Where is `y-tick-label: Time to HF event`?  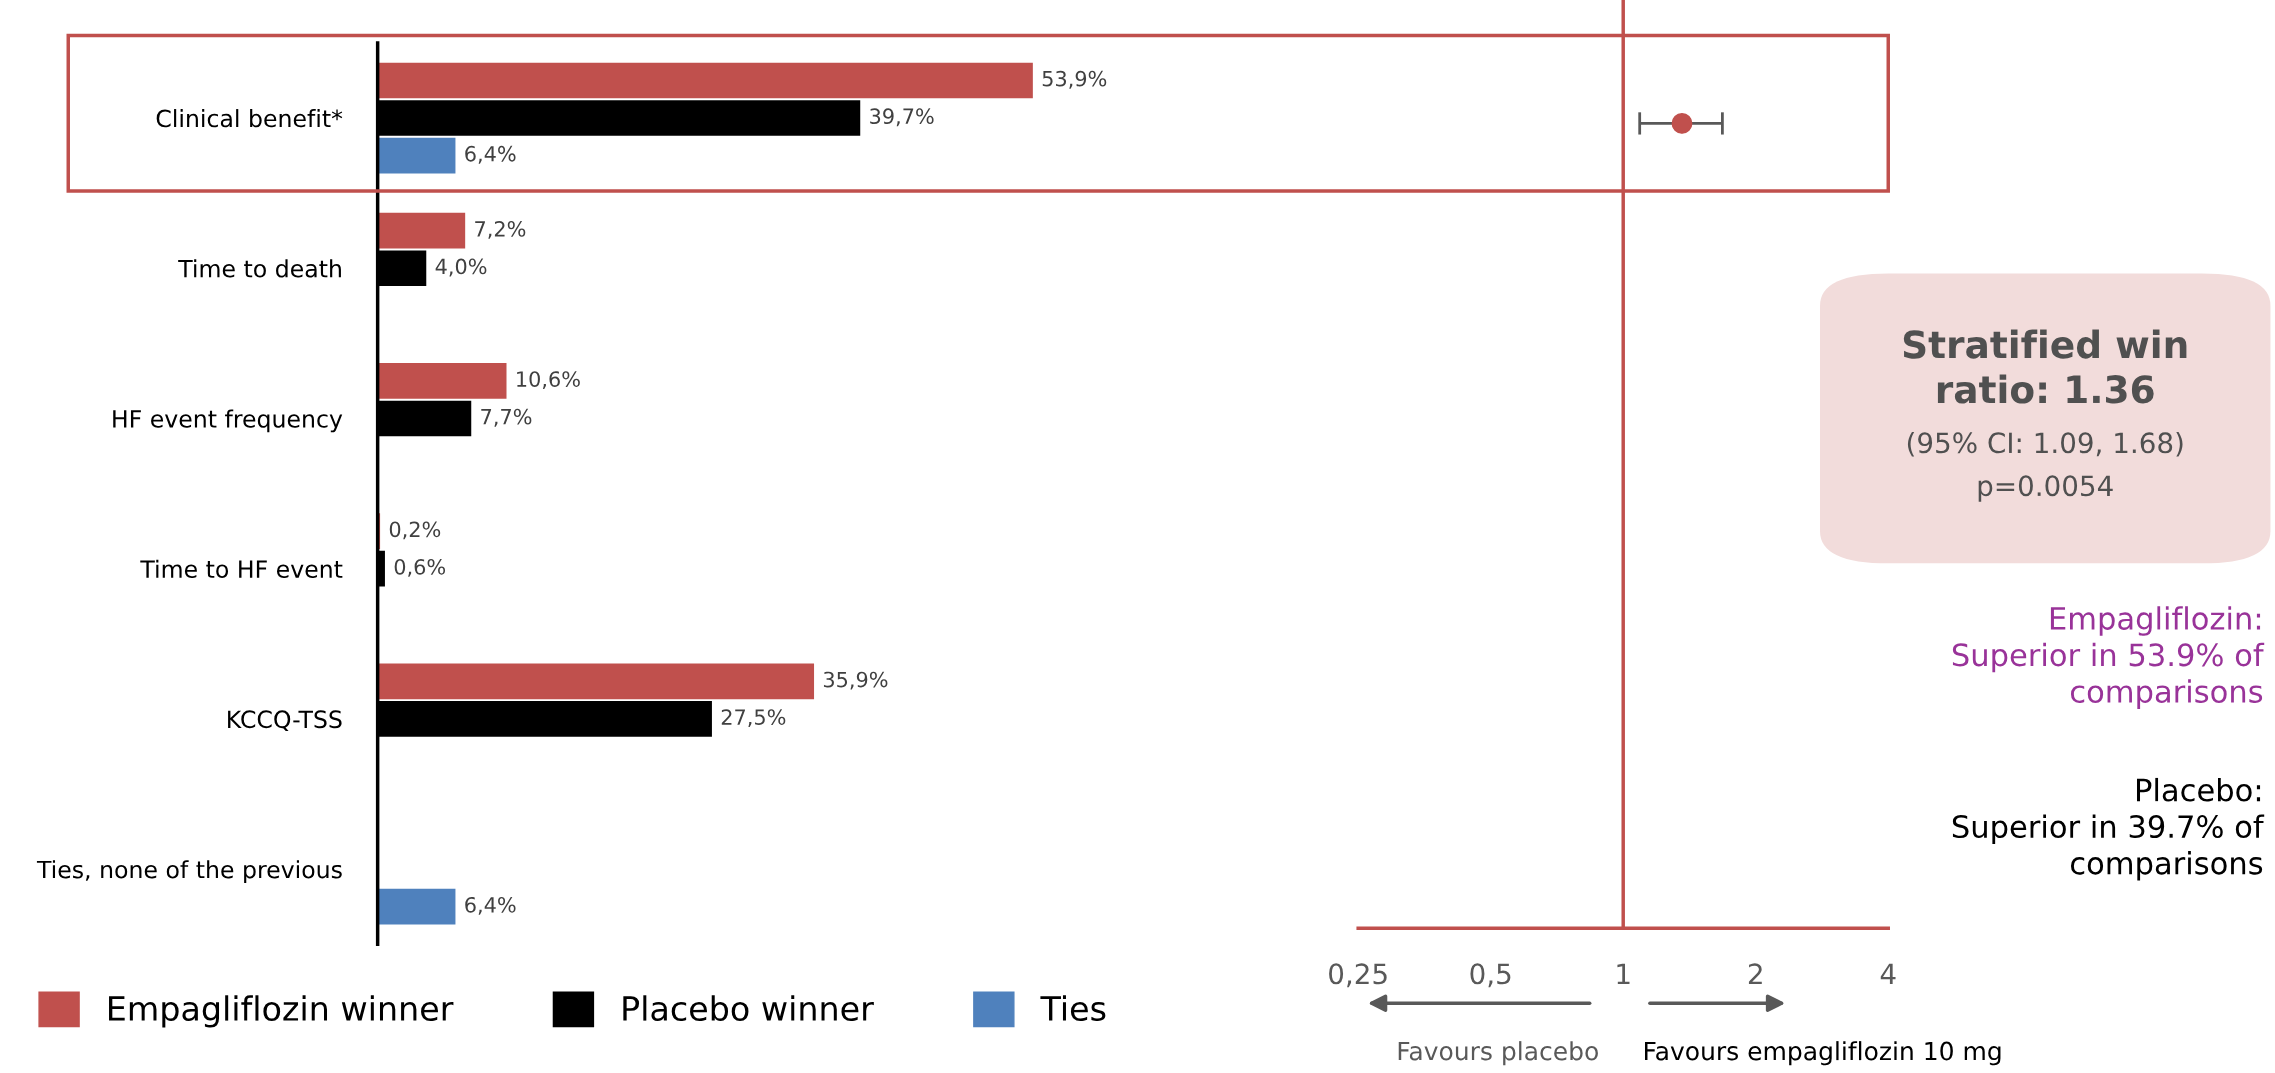 y-tick-label: Time to HF event is located at coordinates (241, 568).